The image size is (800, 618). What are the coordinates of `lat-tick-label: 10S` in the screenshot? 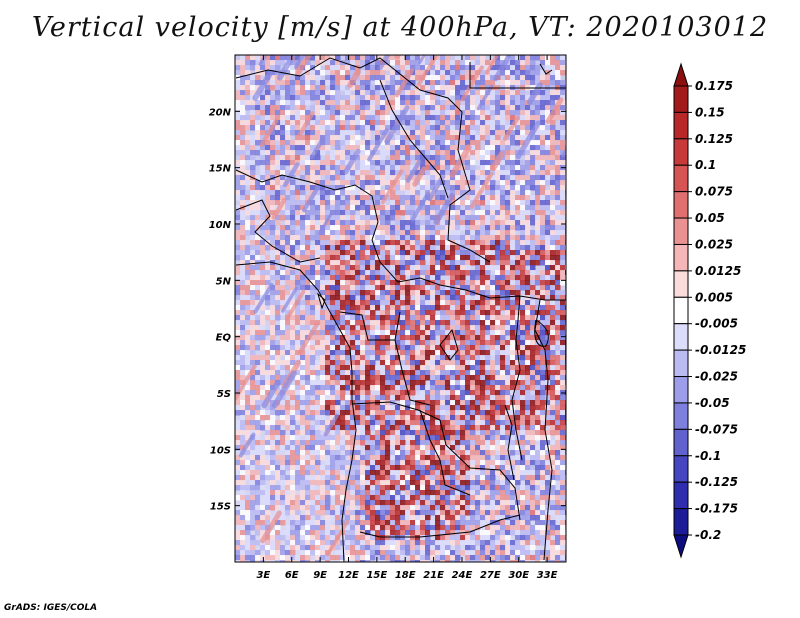 It's located at (220, 450).